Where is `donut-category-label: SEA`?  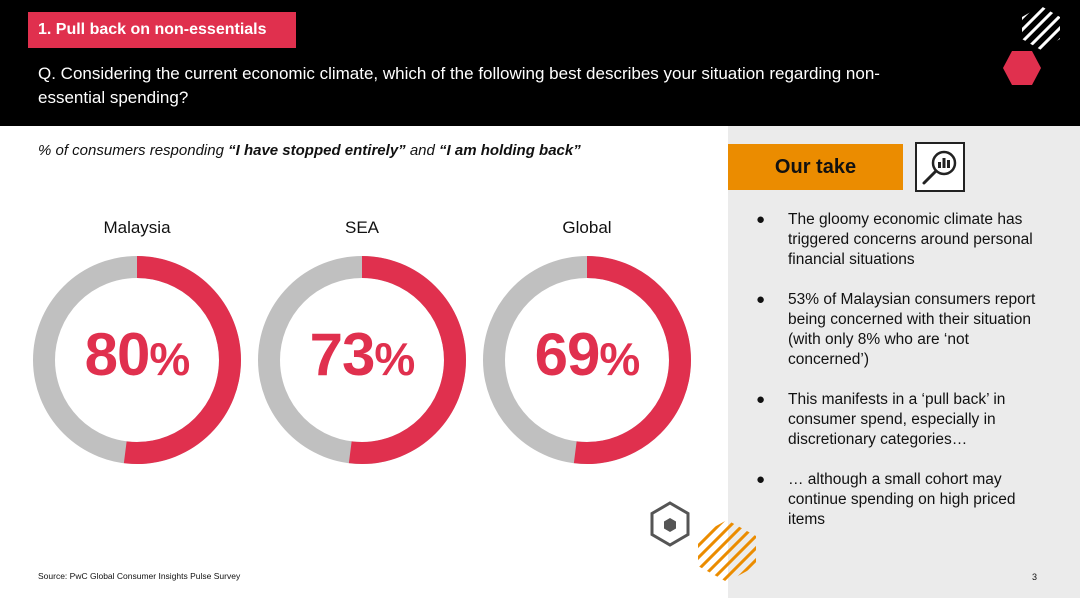 donut-category-label: SEA is located at coordinates (362, 227).